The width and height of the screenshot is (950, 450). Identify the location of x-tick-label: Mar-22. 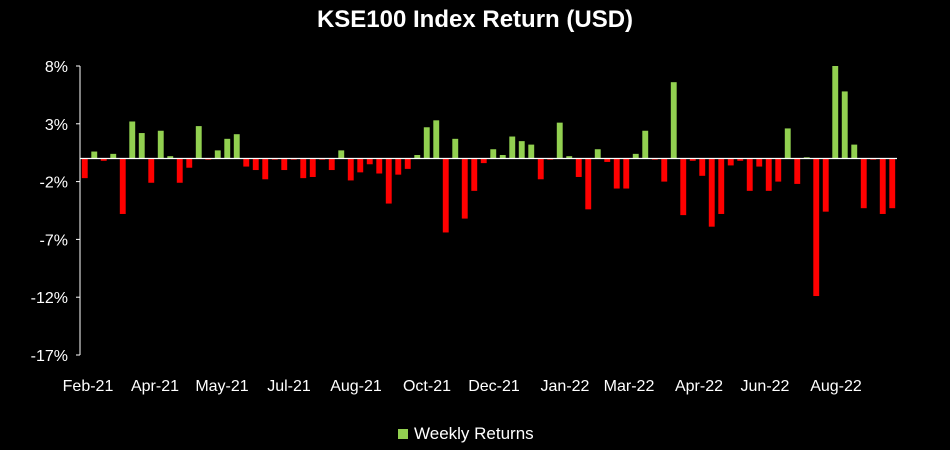
(629, 386).